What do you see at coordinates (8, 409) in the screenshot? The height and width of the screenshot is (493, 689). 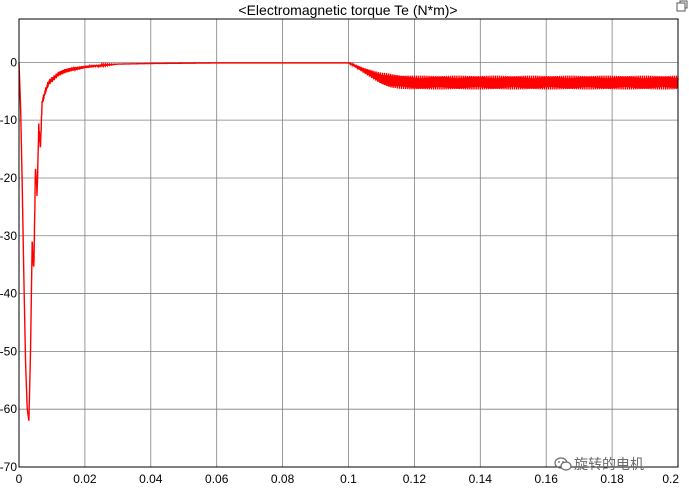 I see `y-tick-label: -60` at bounding box center [8, 409].